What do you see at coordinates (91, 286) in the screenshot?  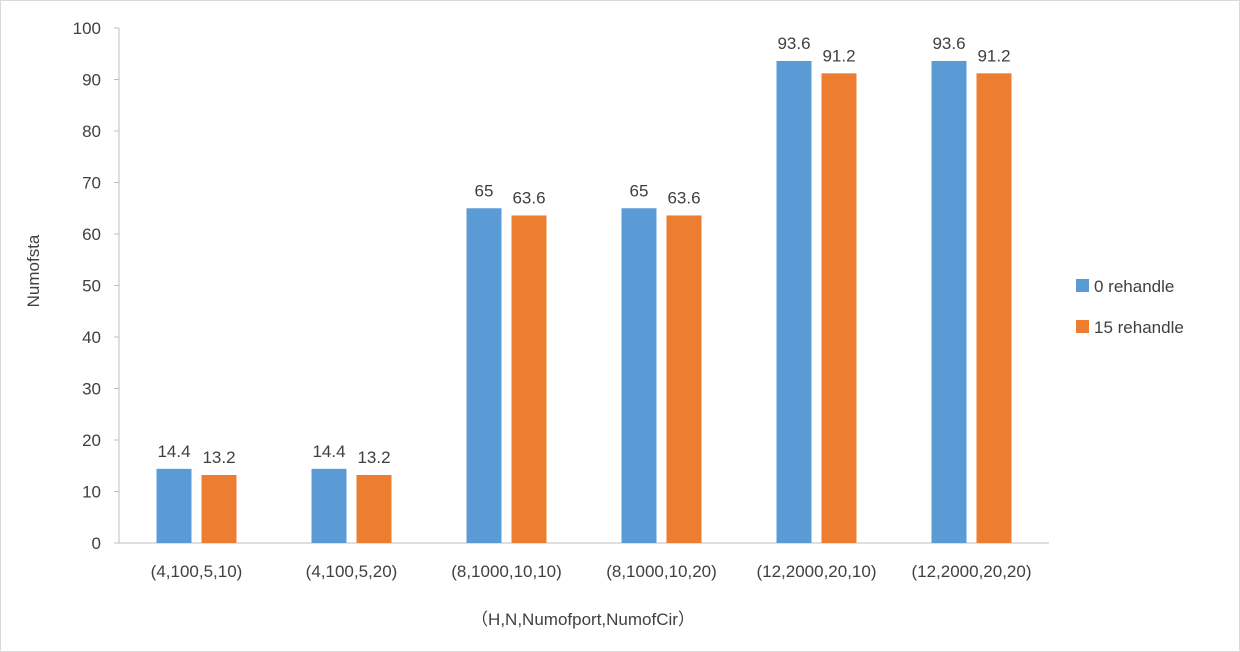 I see `y-tick-label: 50` at bounding box center [91, 286].